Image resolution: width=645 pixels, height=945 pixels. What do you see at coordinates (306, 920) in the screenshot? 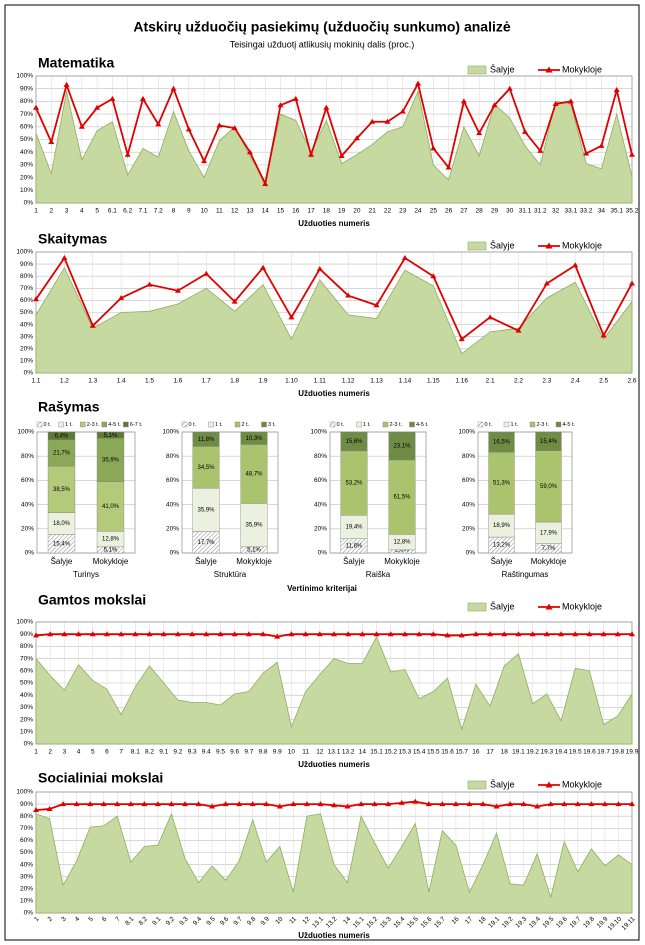
I see `x-tick-label: 12` at bounding box center [306, 920].